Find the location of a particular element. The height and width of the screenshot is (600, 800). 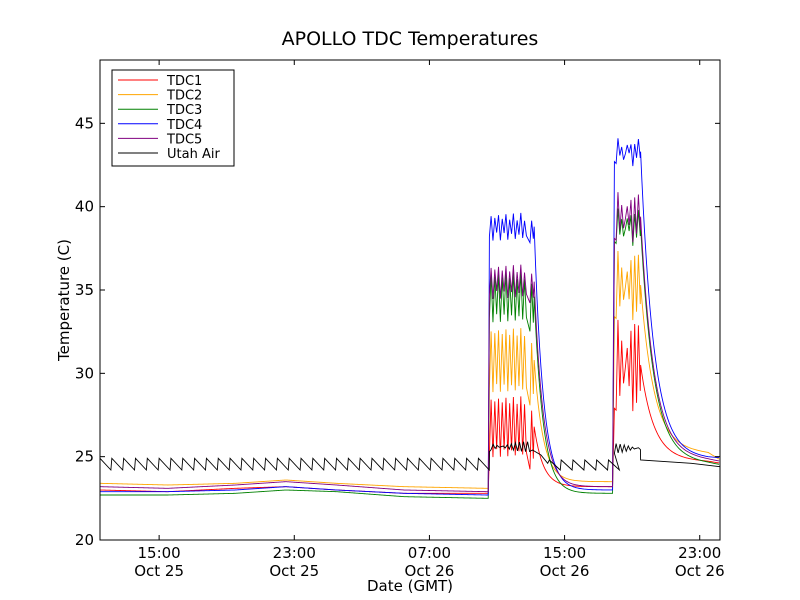

legend-box is located at coordinates (173, 118).